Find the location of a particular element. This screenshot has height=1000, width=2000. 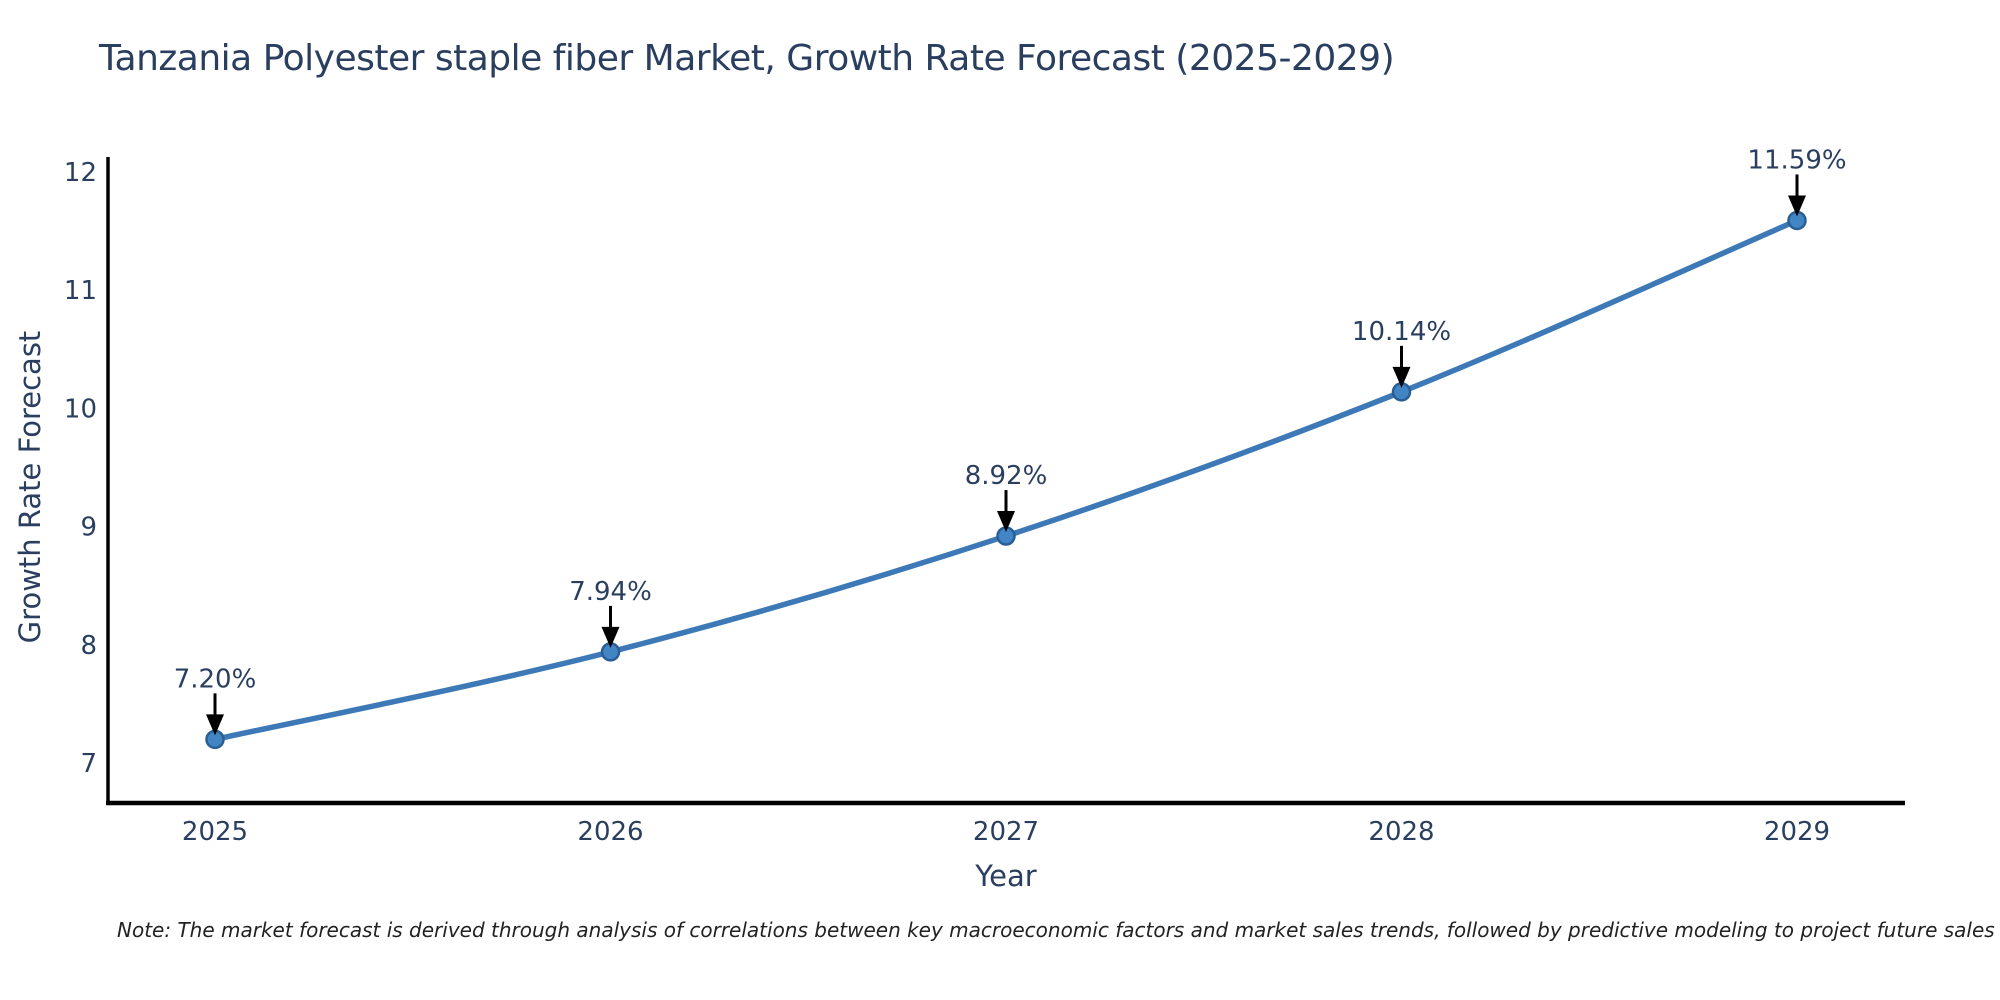

x-tick-label: 2026 is located at coordinates (610, 832).